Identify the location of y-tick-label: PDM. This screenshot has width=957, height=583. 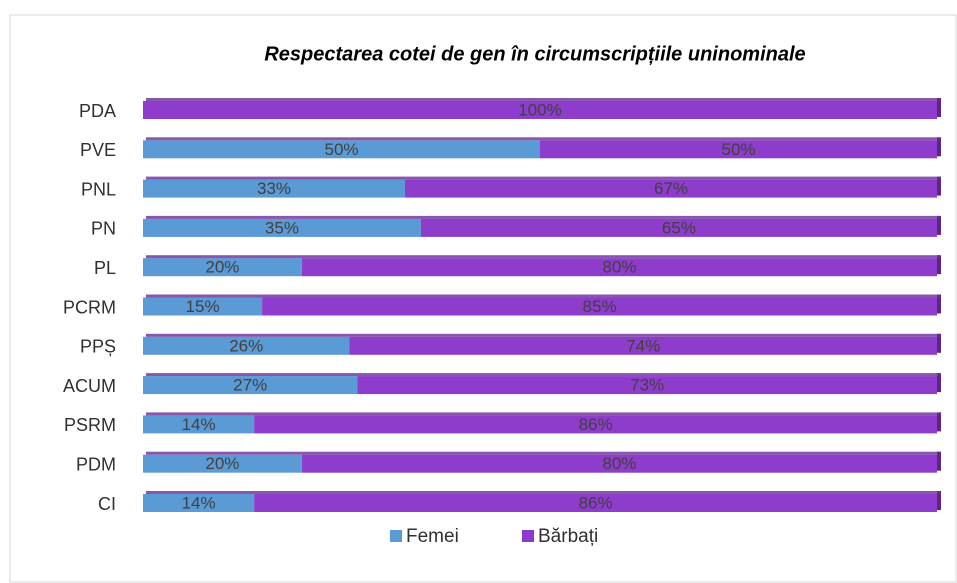
(96, 464).